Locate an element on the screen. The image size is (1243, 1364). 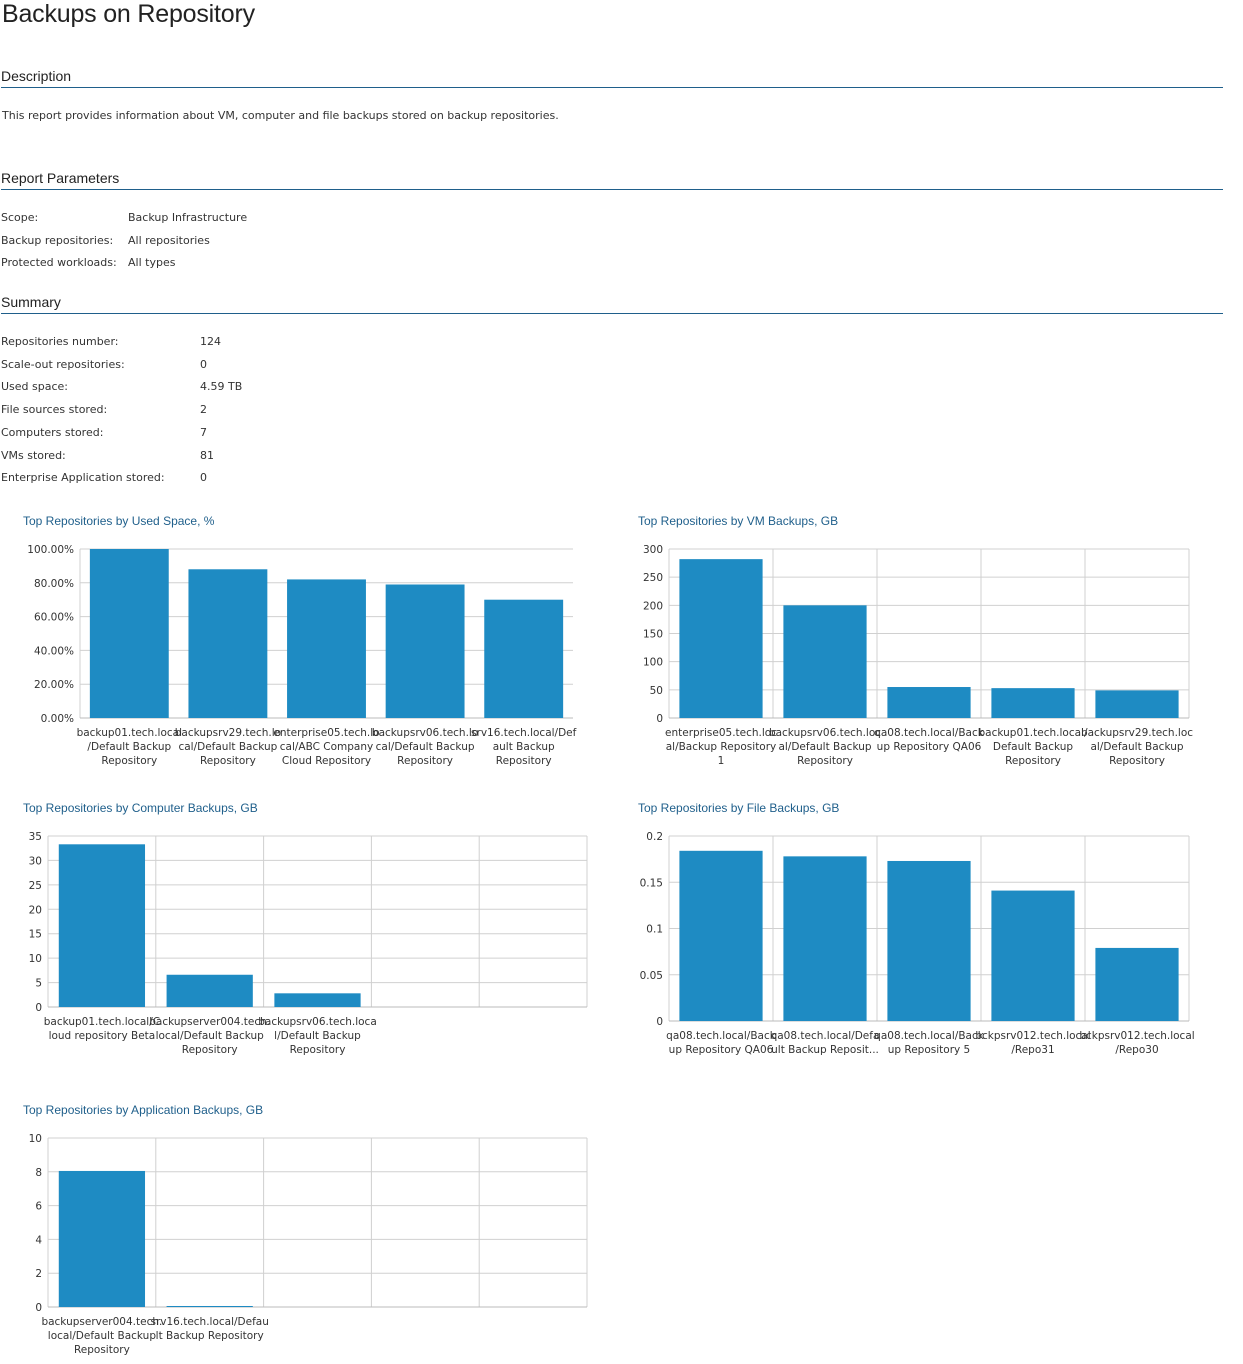
y-tick-label: 20 is located at coordinates (35, 910).